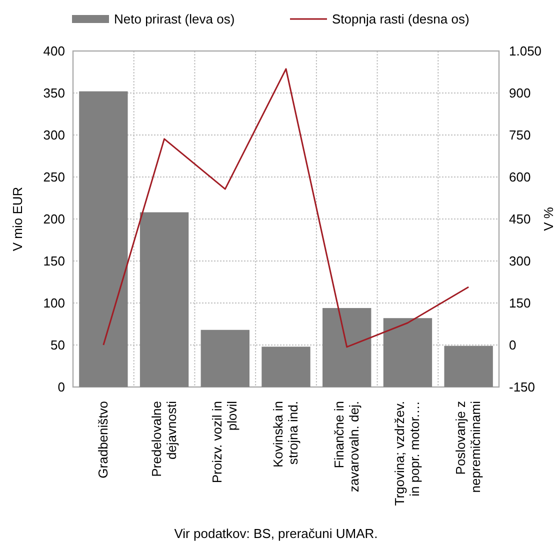  What do you see at coordinates (548, 218) in the screenshot?
I see `y2-axis-title: V %` at bounding box center [548, 218].